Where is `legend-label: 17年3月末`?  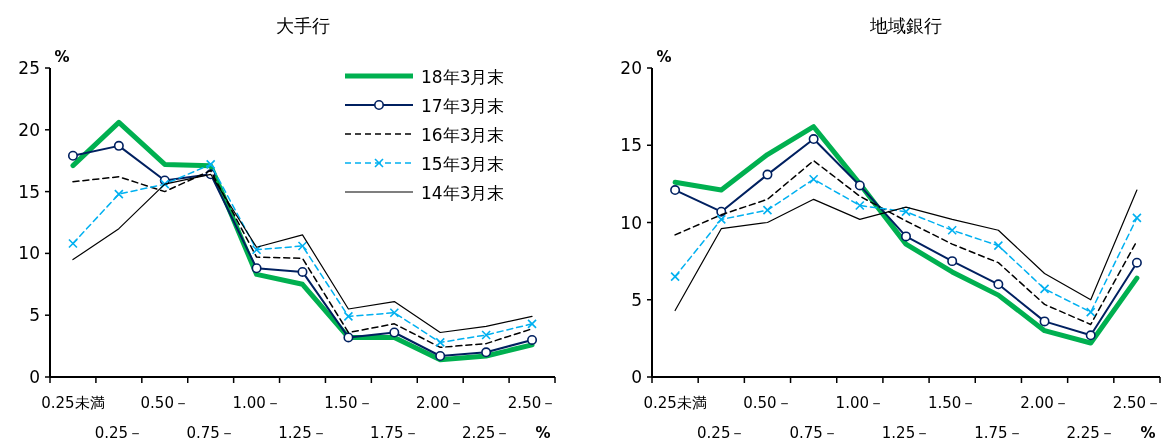
legend-label: 17年3月末 is located at coordinates (463, 106).